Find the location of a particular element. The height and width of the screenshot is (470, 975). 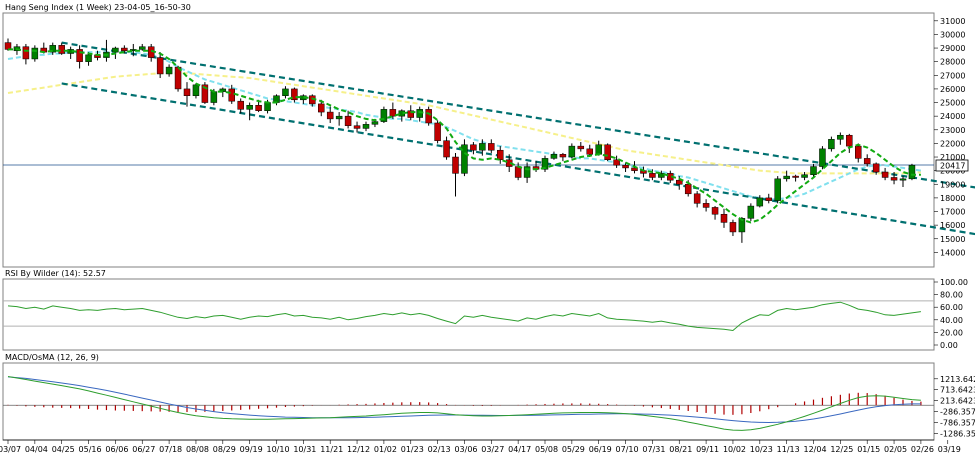

x-tick-label: 12/12 is located at coordinates (358, 449).